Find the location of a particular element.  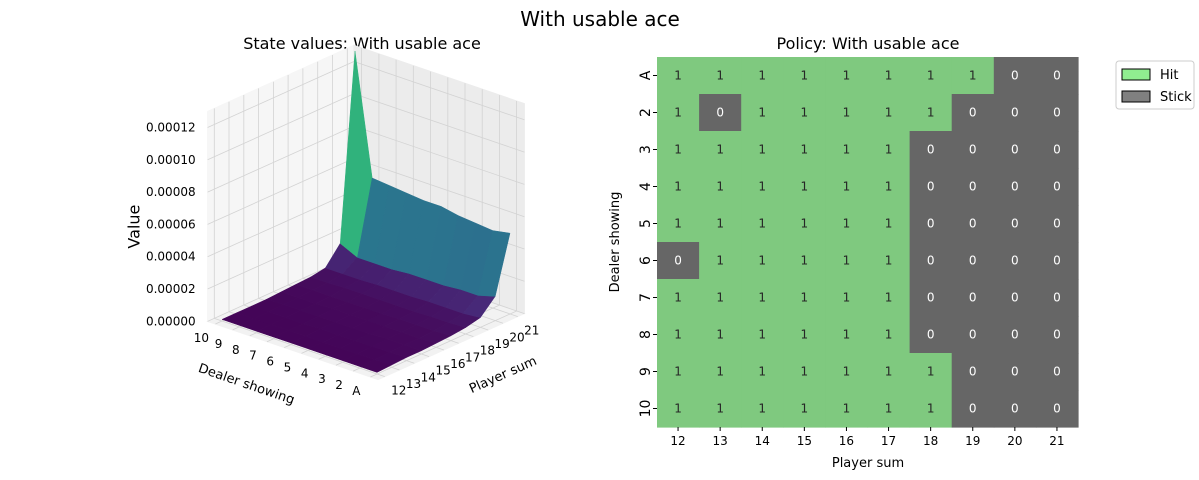

surface-z-tick-label: 0.00010 is located at coordinates (171, 160).